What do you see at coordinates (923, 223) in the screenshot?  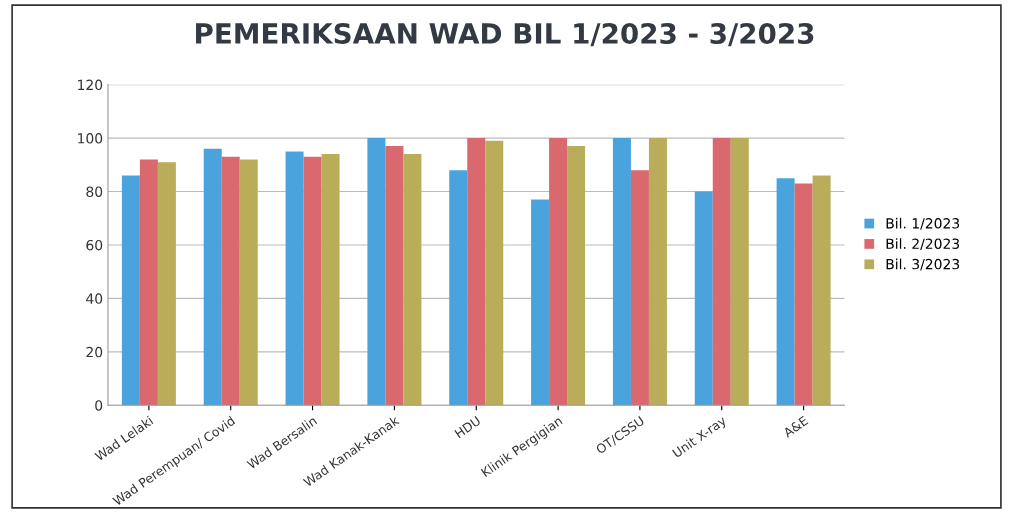 I see `legend-label: Bil. 1/2023` at bounding box center [923, 223].